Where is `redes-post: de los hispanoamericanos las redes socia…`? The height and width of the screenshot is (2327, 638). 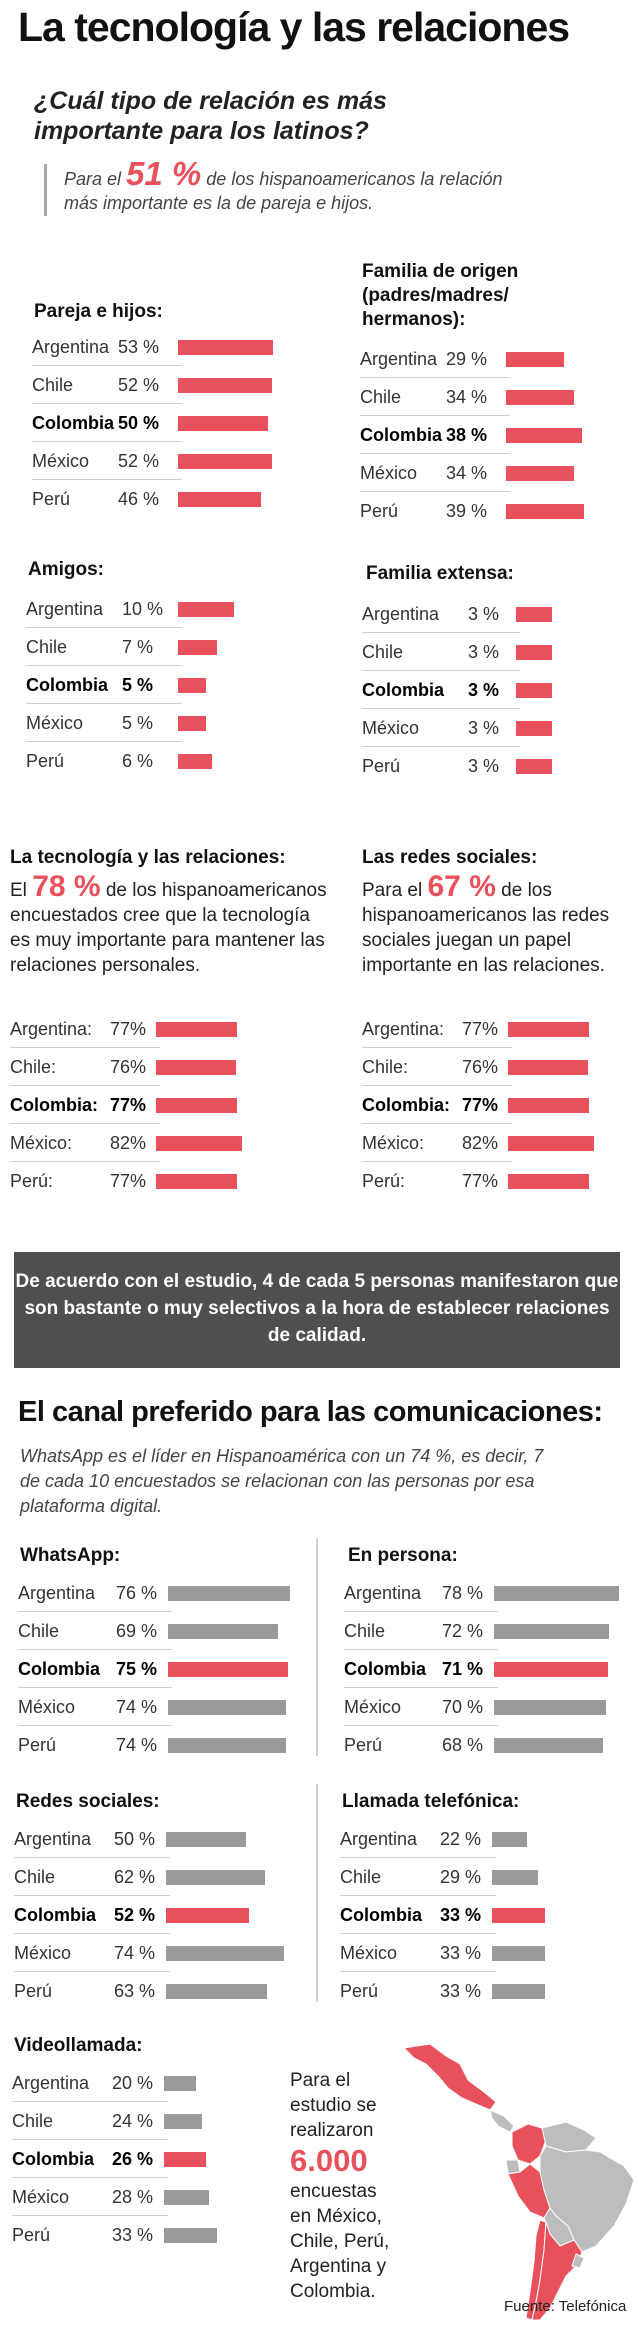 redes-post: de los hispanoamericanos las redes socia… is located at coordinates (486, 928).